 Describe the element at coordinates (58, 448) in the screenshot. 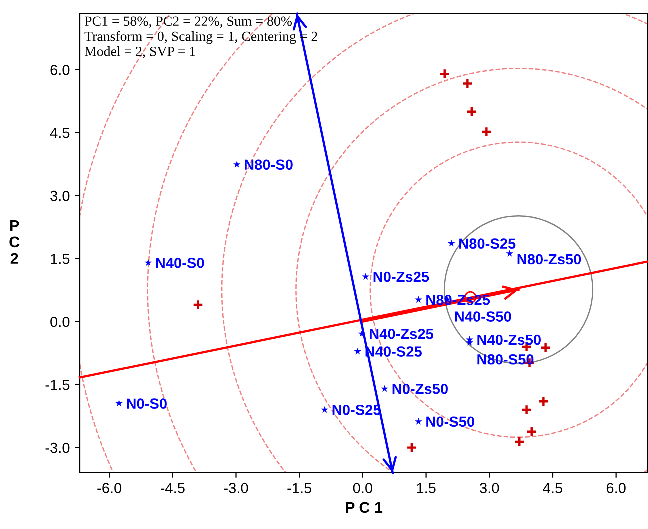

I see `y-tick-label: -3.0` at that location.